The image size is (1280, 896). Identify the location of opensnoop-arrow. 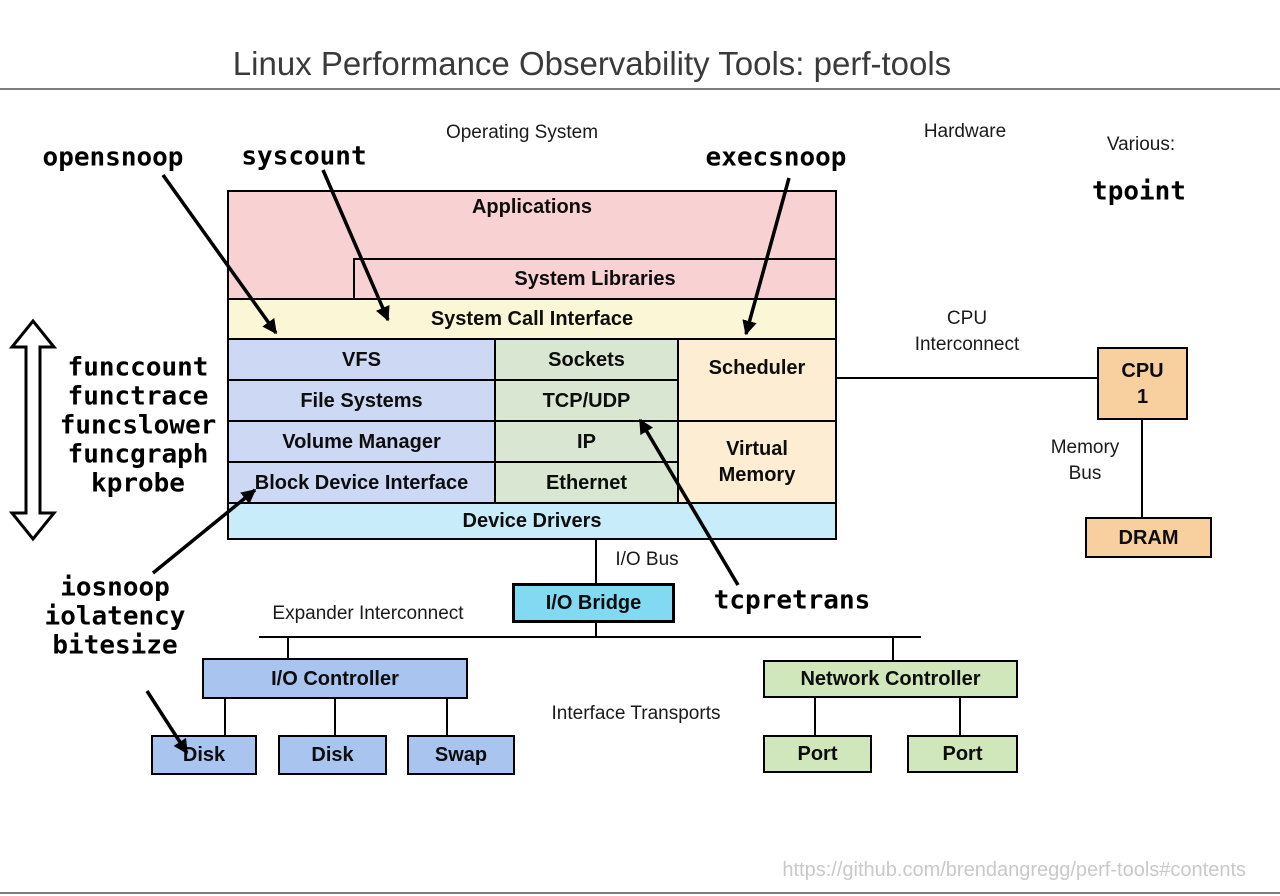
(219, 254).